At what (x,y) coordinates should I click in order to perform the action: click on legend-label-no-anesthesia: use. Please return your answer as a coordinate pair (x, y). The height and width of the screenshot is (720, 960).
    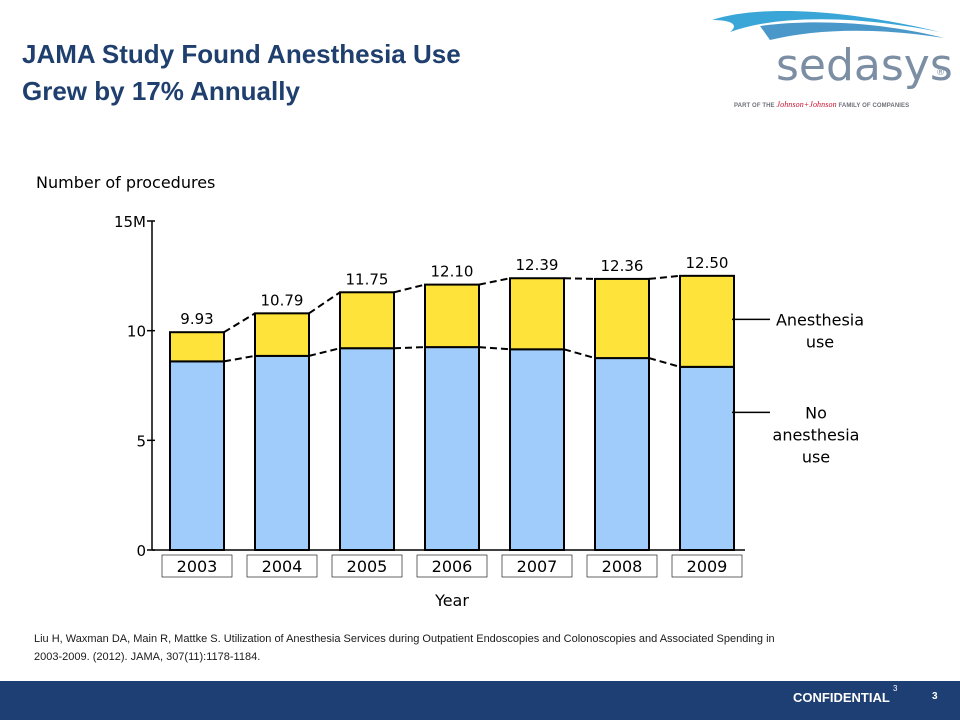
    Looking at the image, I should click on (816, 456).